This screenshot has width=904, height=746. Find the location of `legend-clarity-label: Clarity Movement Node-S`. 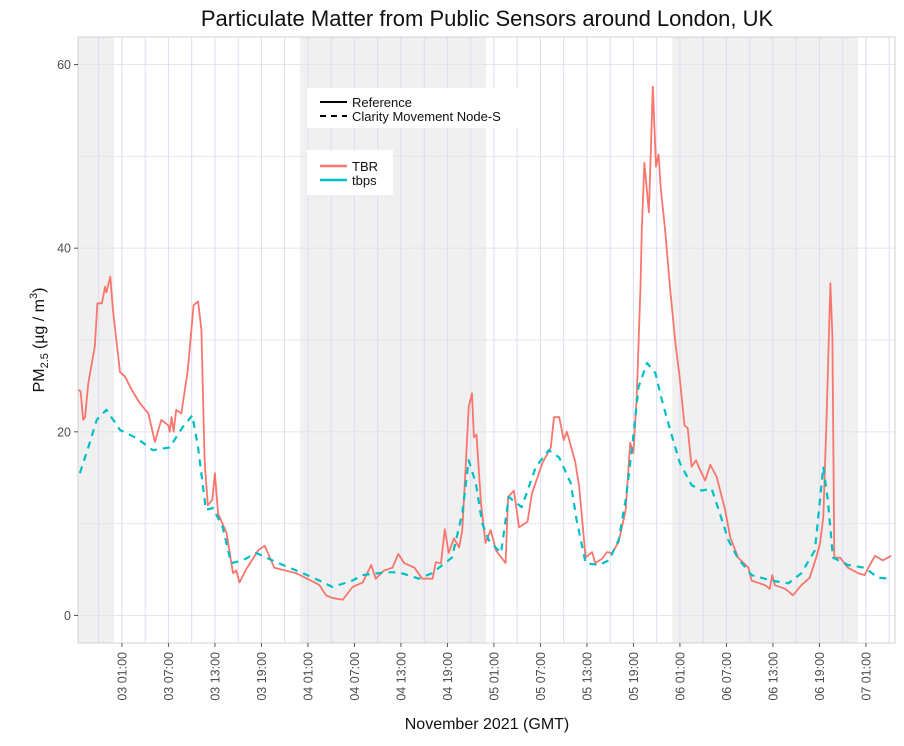

legend-clarity-label: Clarity Movement Node-S is located at coordinates (426, 116).